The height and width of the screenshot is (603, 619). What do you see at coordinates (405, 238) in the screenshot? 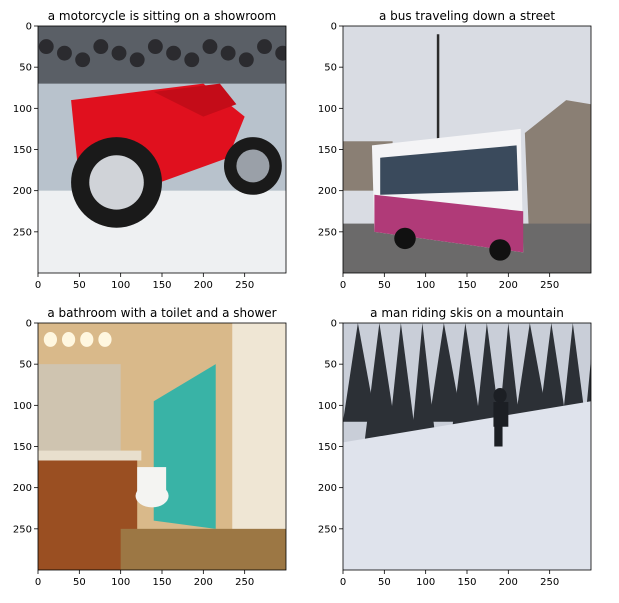
I see `bus-front-wheel` at bounding box center [405, 238].